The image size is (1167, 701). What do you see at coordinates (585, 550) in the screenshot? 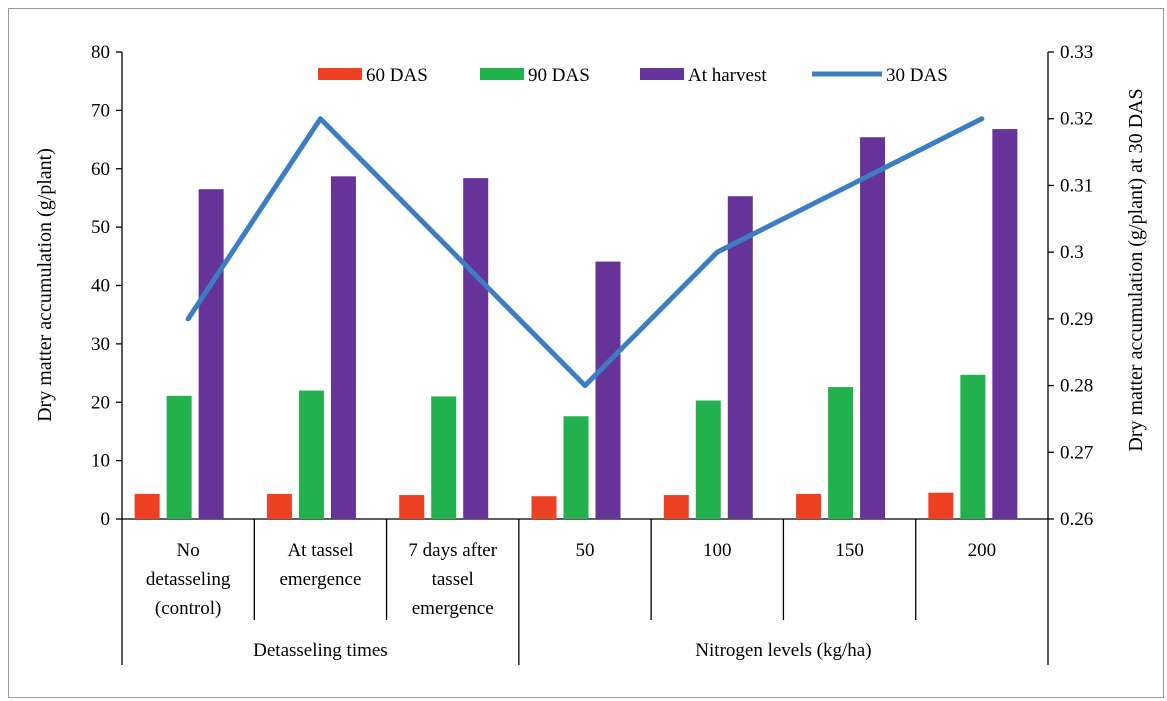
I see `x-tick-label: 50` at bounding box center [585, 550].